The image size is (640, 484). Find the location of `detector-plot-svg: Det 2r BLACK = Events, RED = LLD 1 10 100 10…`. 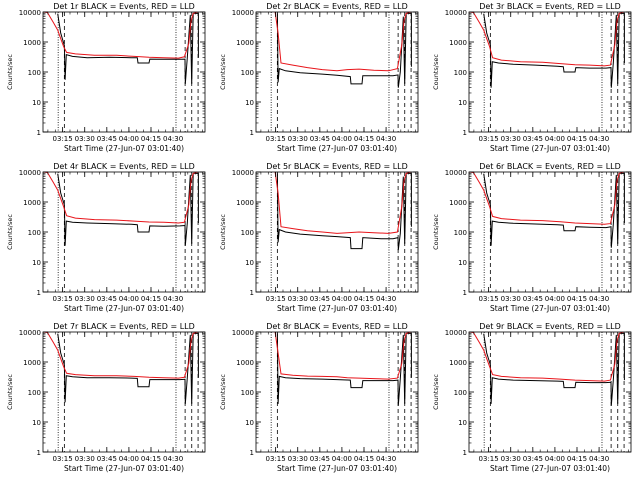

detector-plot-svg: Det 2r BLACK = Events, RED = LLD 1 10 100 10… is located at coordinates (319, 77).